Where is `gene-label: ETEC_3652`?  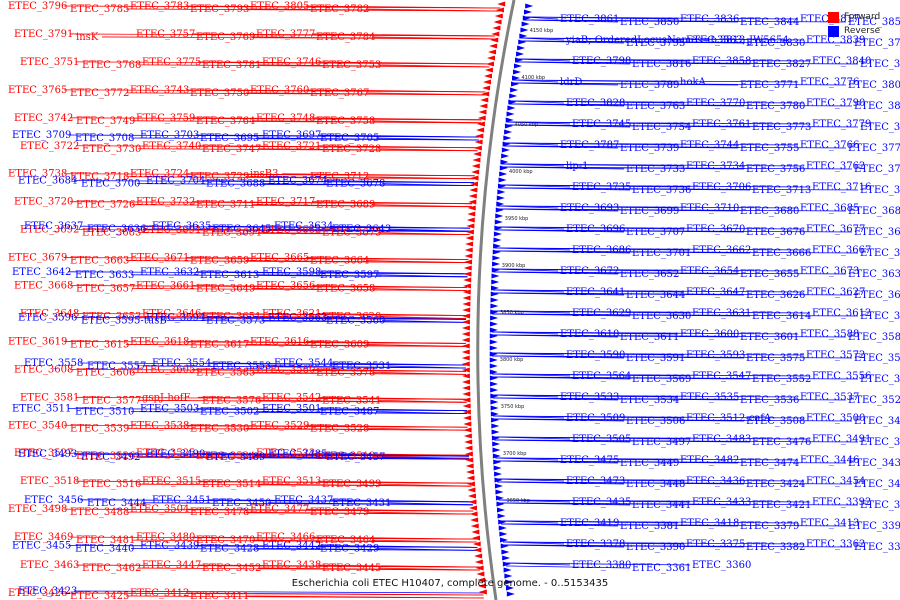 gene-label: ETEC_3652 is located at coordinates (649, 274).